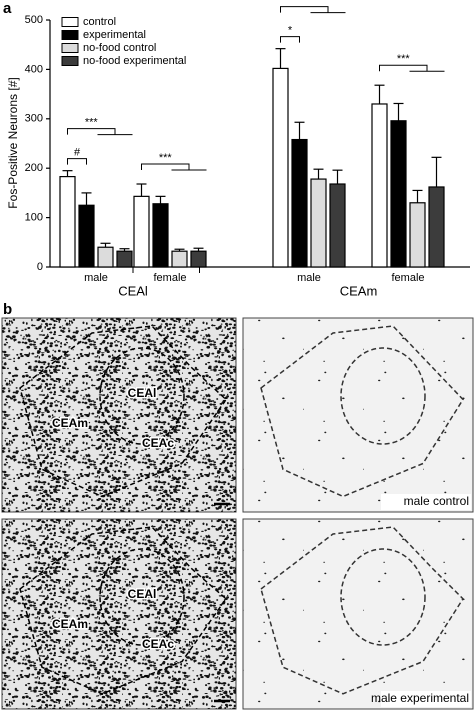 This screenshot has width=474, height=711. What do you see at coordinates (436, 501) in the screenshot?
I see `caption: male control` at bounding box center [436, 501].